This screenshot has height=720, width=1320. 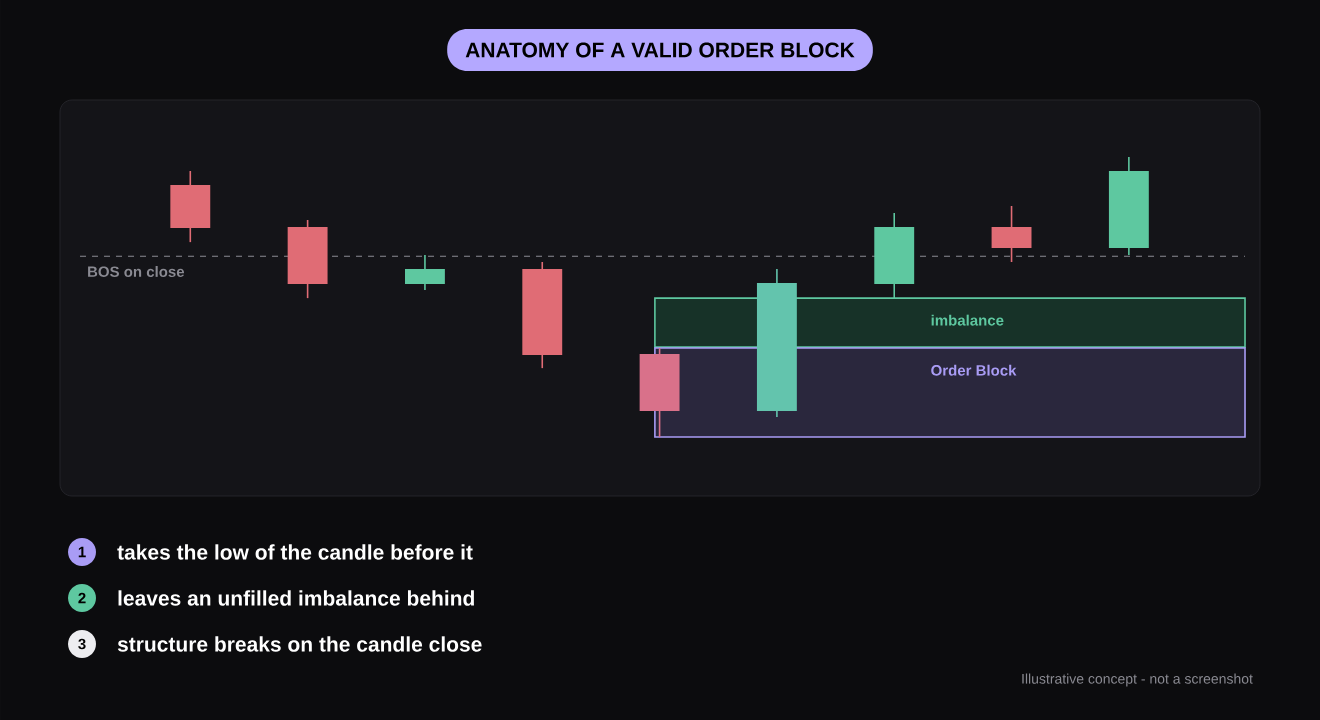 I want to click on text: 2, so click(x=82, y=598).